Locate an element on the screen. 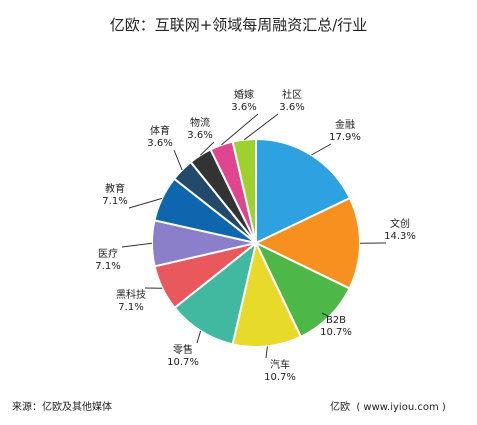 This screenshot has width=477, height=425. slice-label-3: 汽车 is located at coordinates (280, 364).